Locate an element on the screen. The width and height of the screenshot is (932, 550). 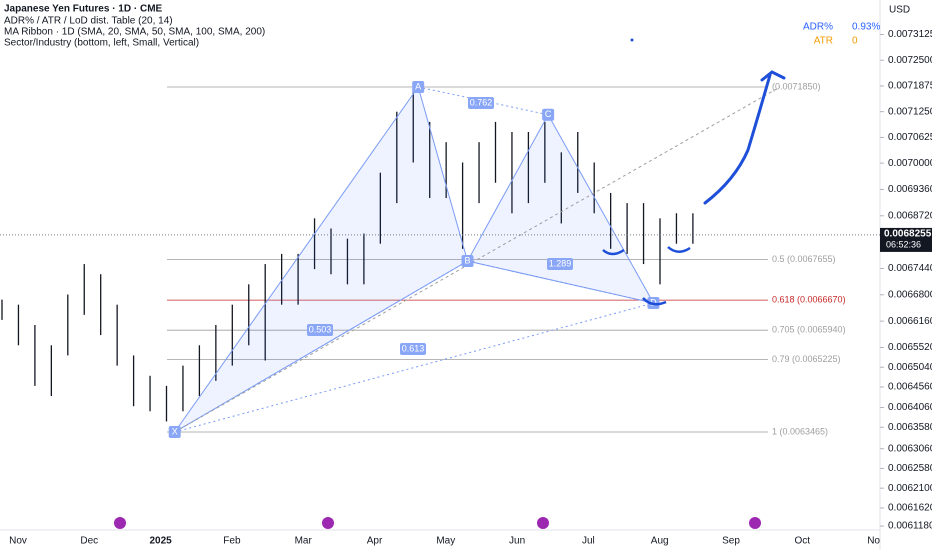
y-tick-label: 0.0070625 is located at coordinates (910, 137).